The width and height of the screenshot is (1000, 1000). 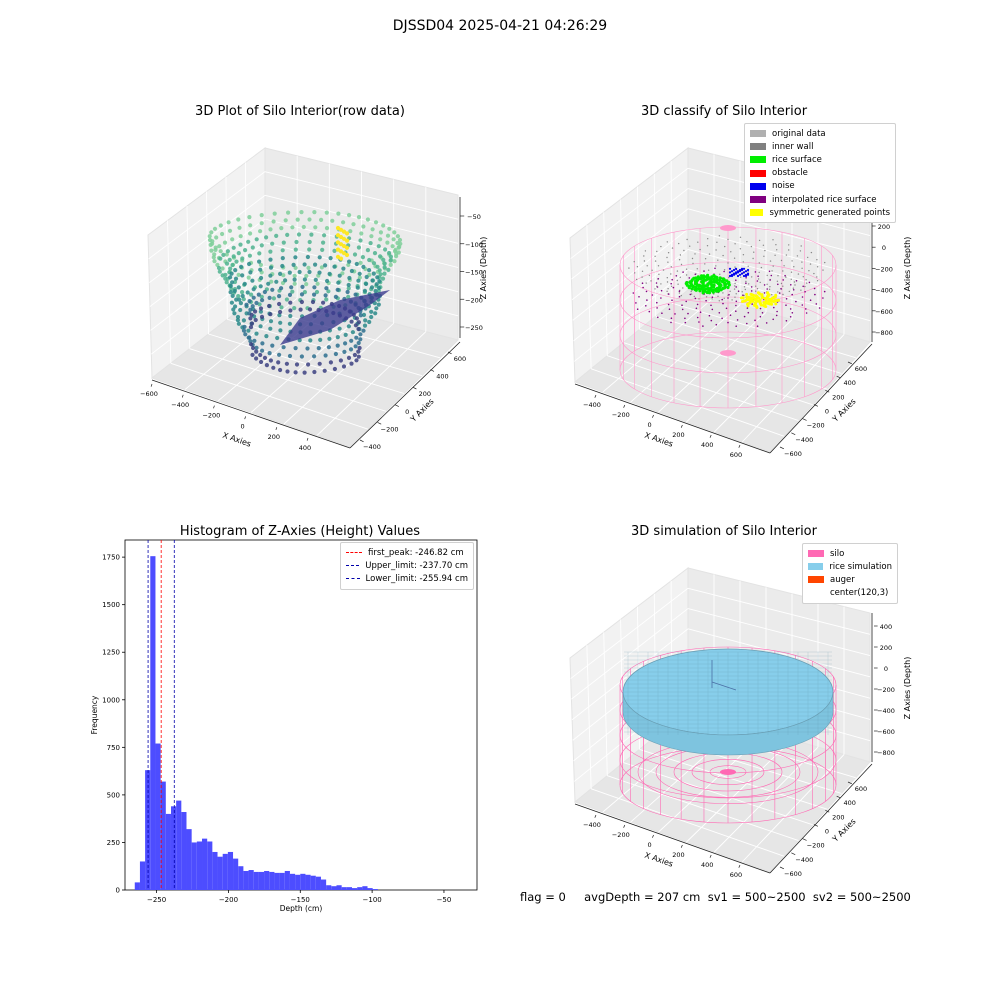 What do you see at coordinates (678, 855) in the screenshot?
I see `p4-x-ticklabel: 200` at bounding box center [678, 855].